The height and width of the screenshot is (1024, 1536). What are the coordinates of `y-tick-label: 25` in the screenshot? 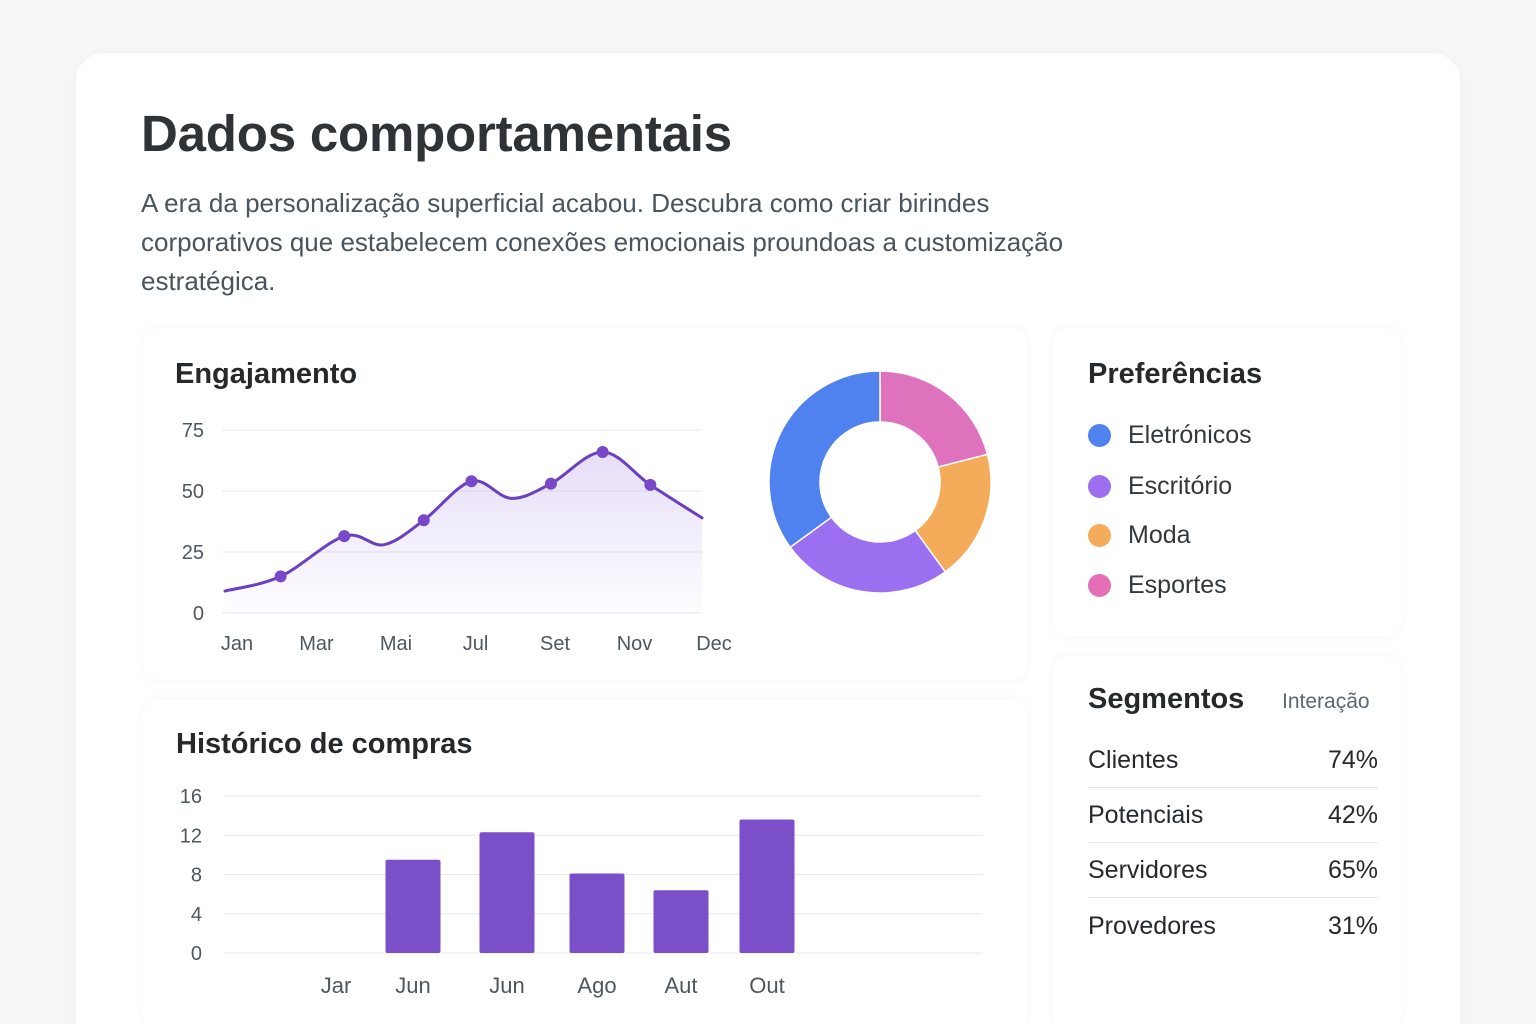 It's located at (193, 553).